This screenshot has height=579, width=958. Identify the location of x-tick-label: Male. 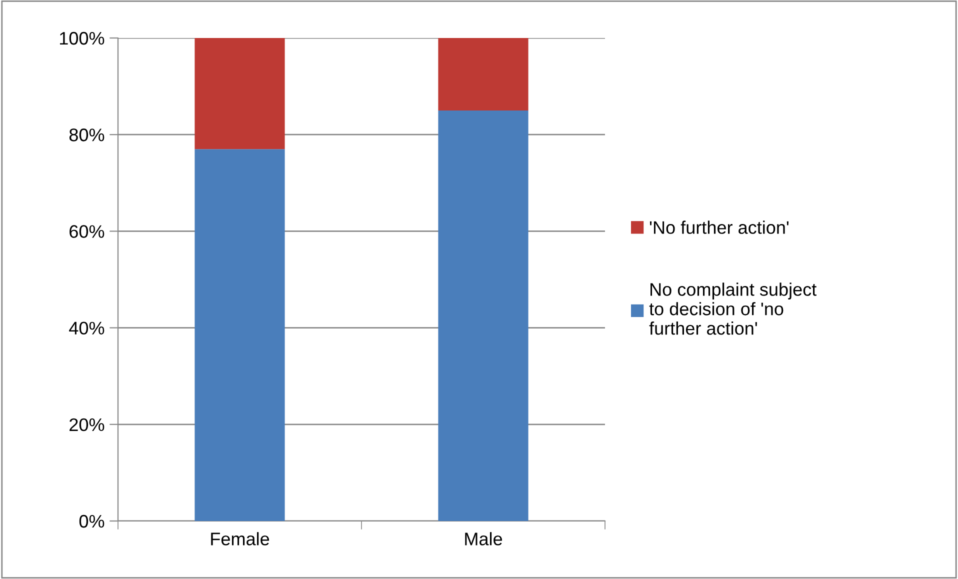
(483, 539).